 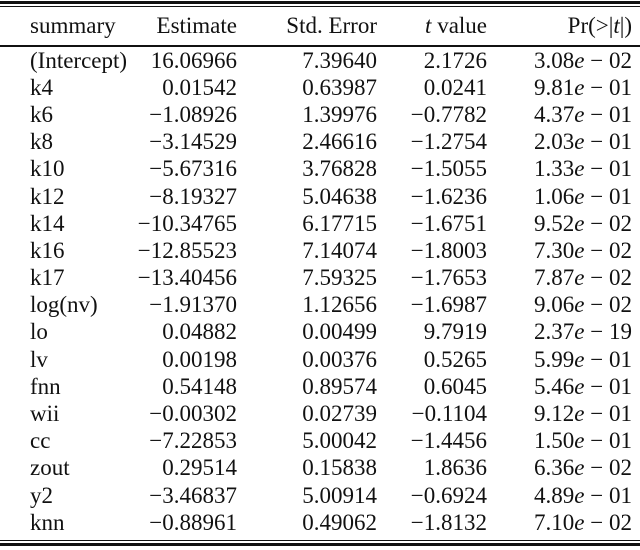 I want to click on cell-summary: lo, so click(x=39, y=332).